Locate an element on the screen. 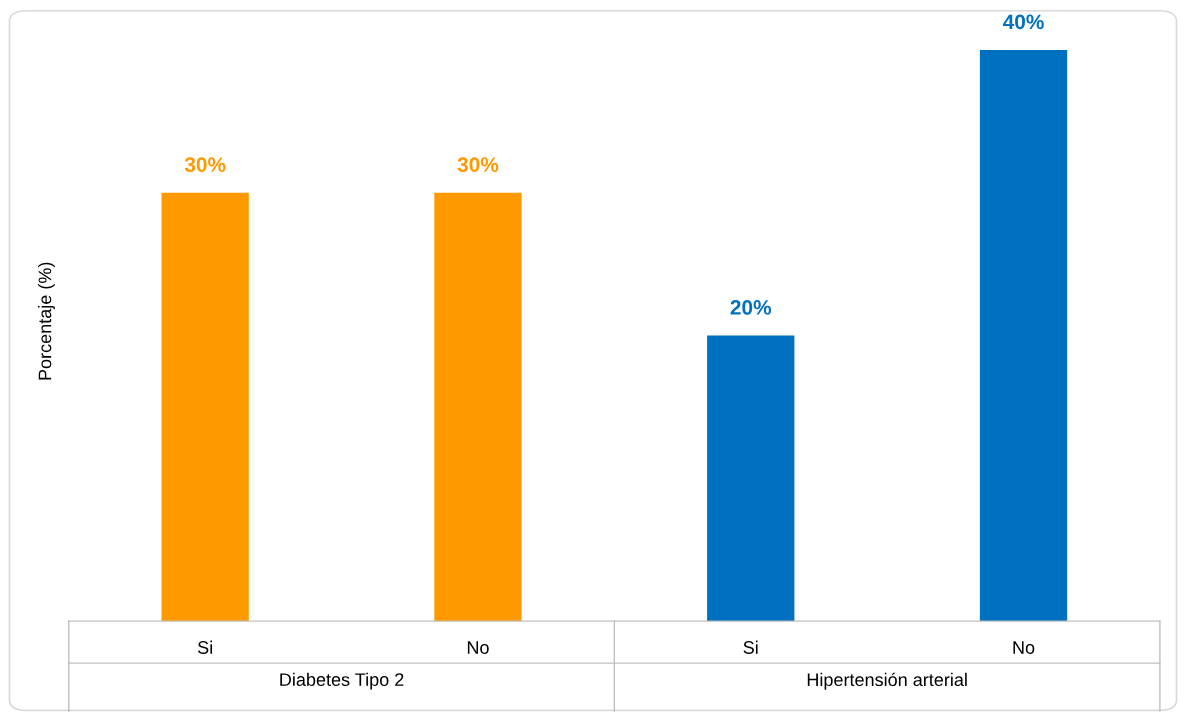 The width and height of the screenshot is (1186, 714). text: Diabetes Tipo 2 is located at coordinates (342, 681).